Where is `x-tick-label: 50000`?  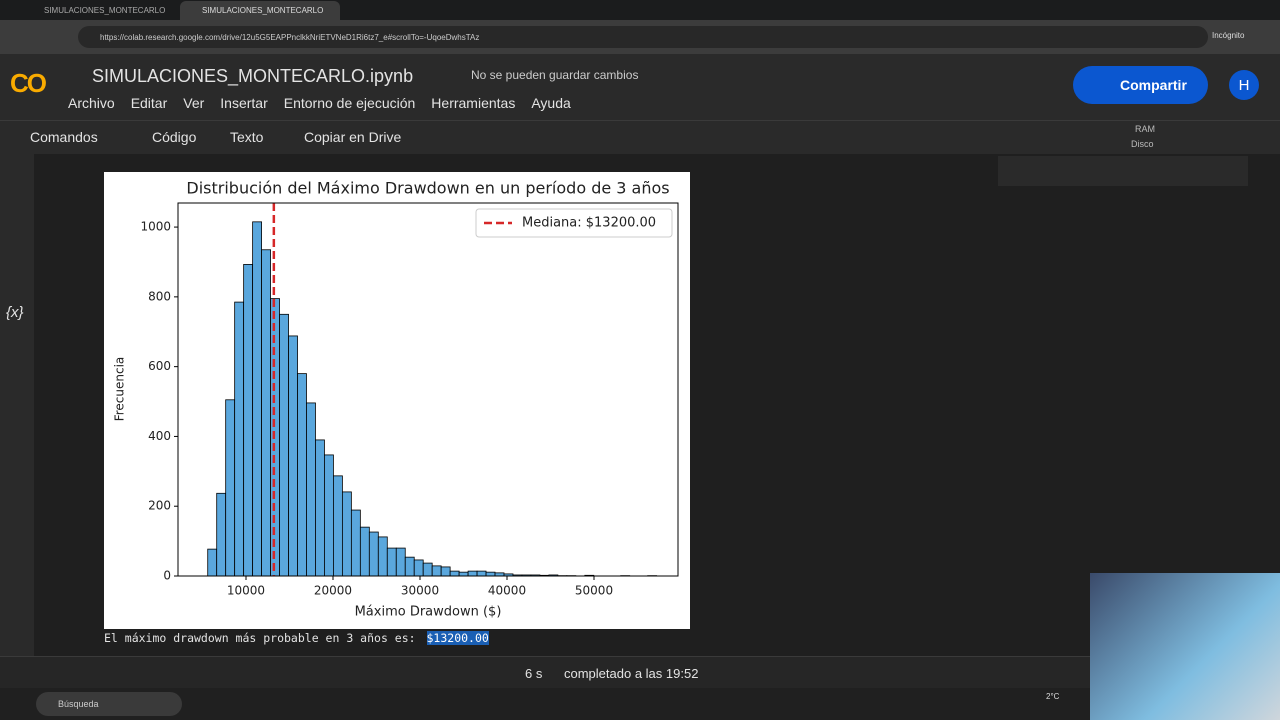 x-tick-label: 50000 is located at coordinates (594, 591).